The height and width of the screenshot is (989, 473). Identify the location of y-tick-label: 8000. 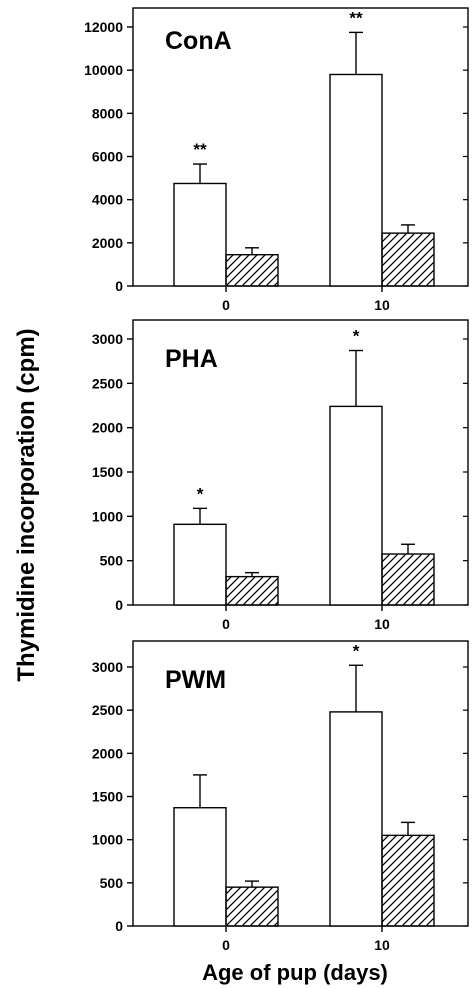
(107, 113).